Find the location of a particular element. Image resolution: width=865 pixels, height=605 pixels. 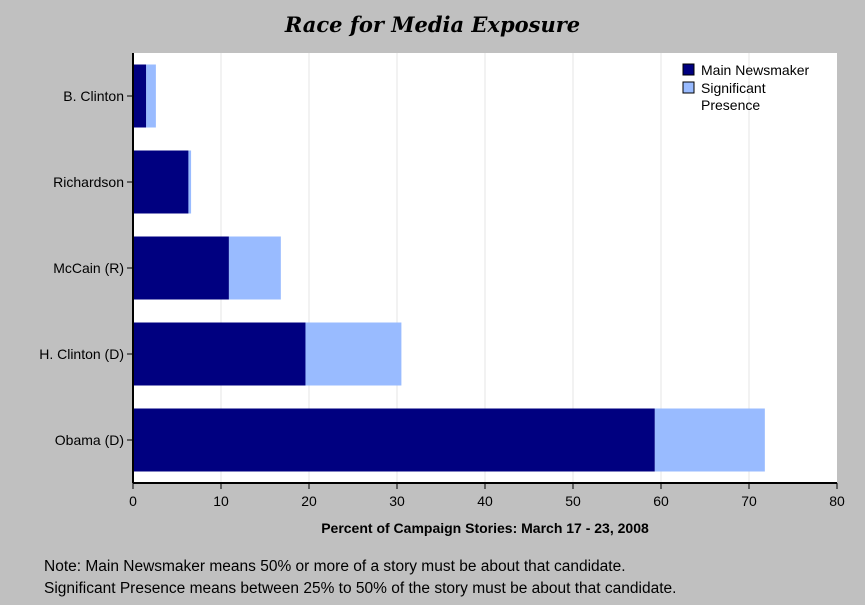

legend-label: Main Newsmaker is located at coordinates (755, 70).